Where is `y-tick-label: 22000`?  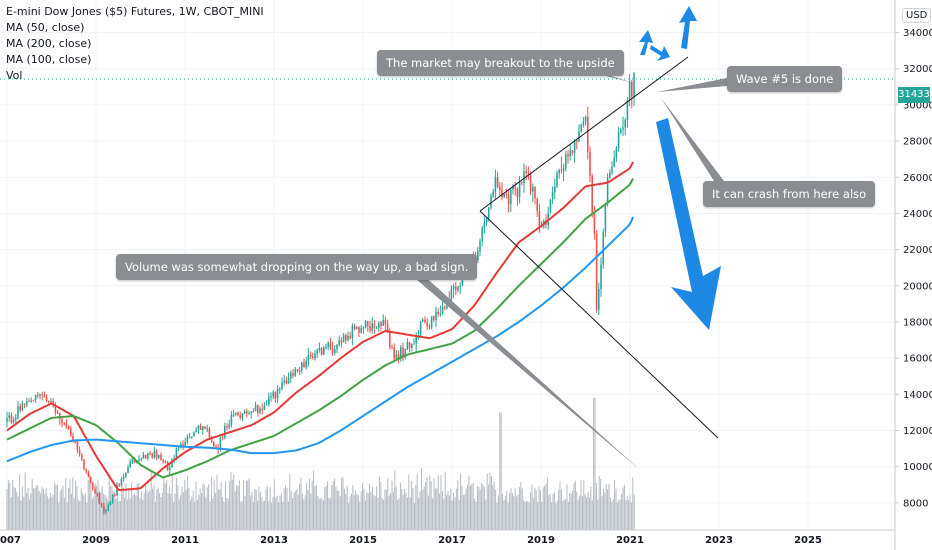 y-tick-label: 22000 is located at coordinates (917, 250).